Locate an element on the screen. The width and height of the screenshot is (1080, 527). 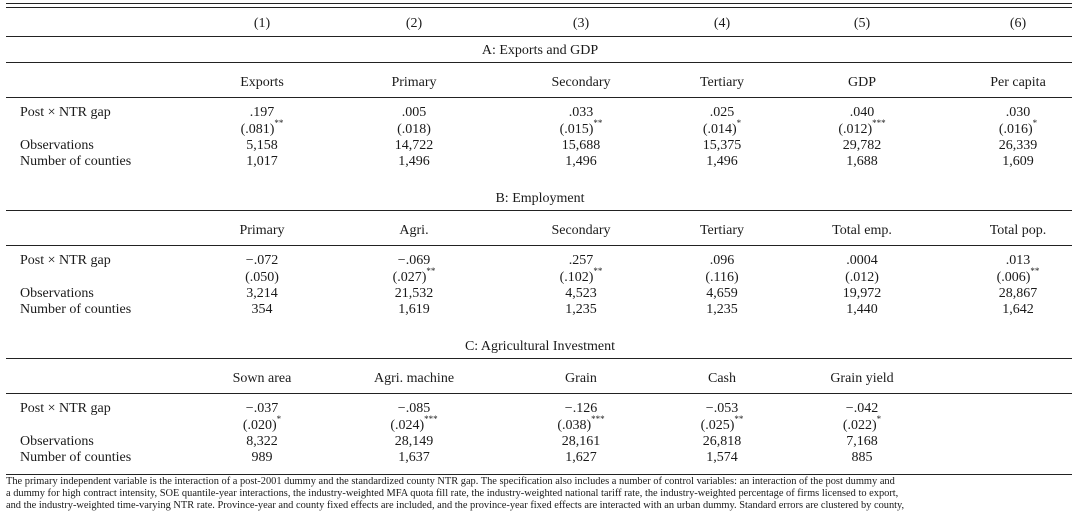
panel-title: A: Exports and GDP is located at coordinates (540, 50).